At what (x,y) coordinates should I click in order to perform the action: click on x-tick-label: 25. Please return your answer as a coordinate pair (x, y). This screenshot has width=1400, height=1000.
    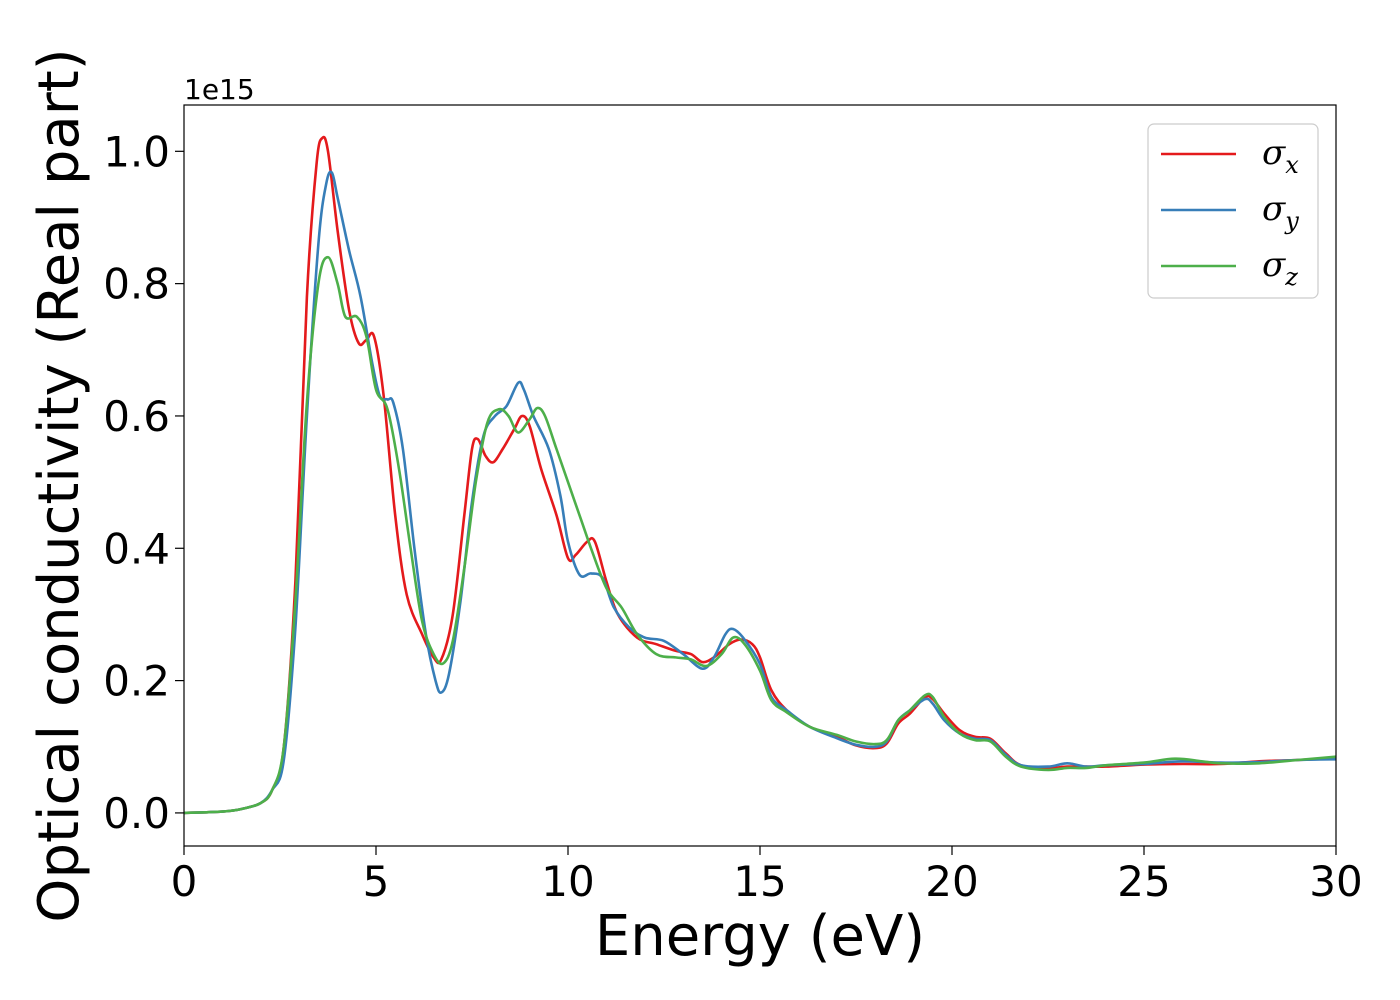
    Looking at the image, I should click on (1143, 881).